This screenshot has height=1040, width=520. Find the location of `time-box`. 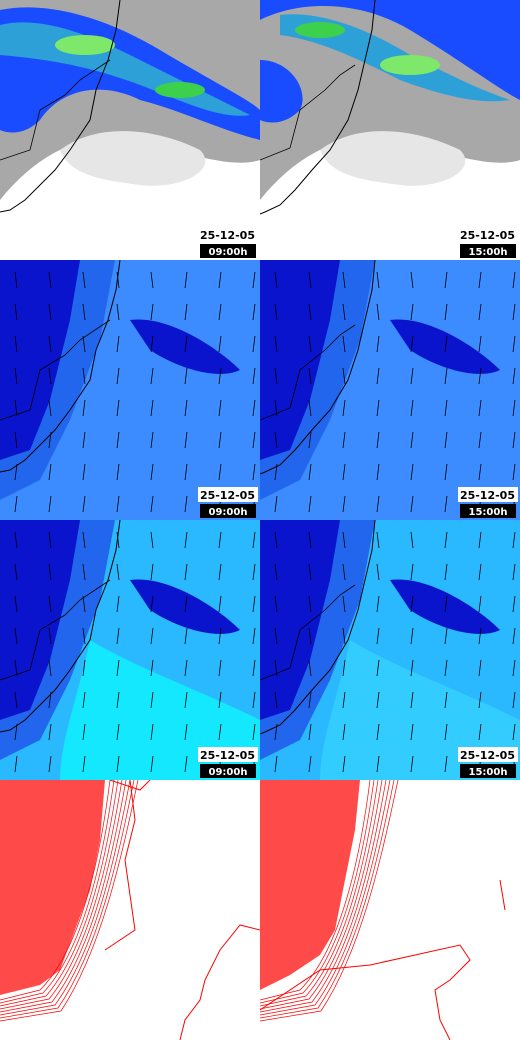

time-box is located at coordinates (488, 771).